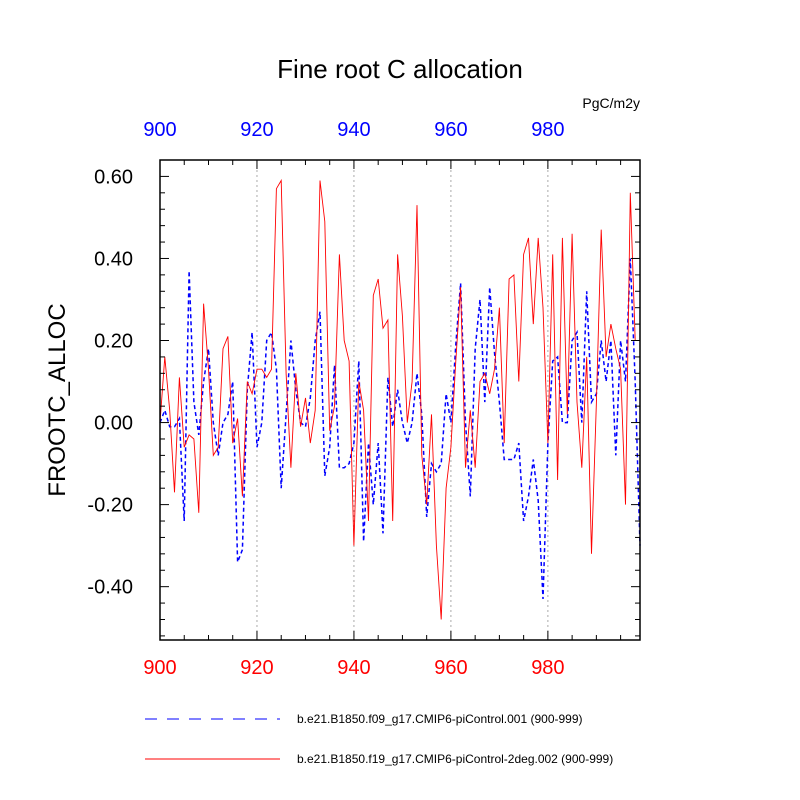  I want to click on x-tick-label-top-920: 920, so click(256, 130).